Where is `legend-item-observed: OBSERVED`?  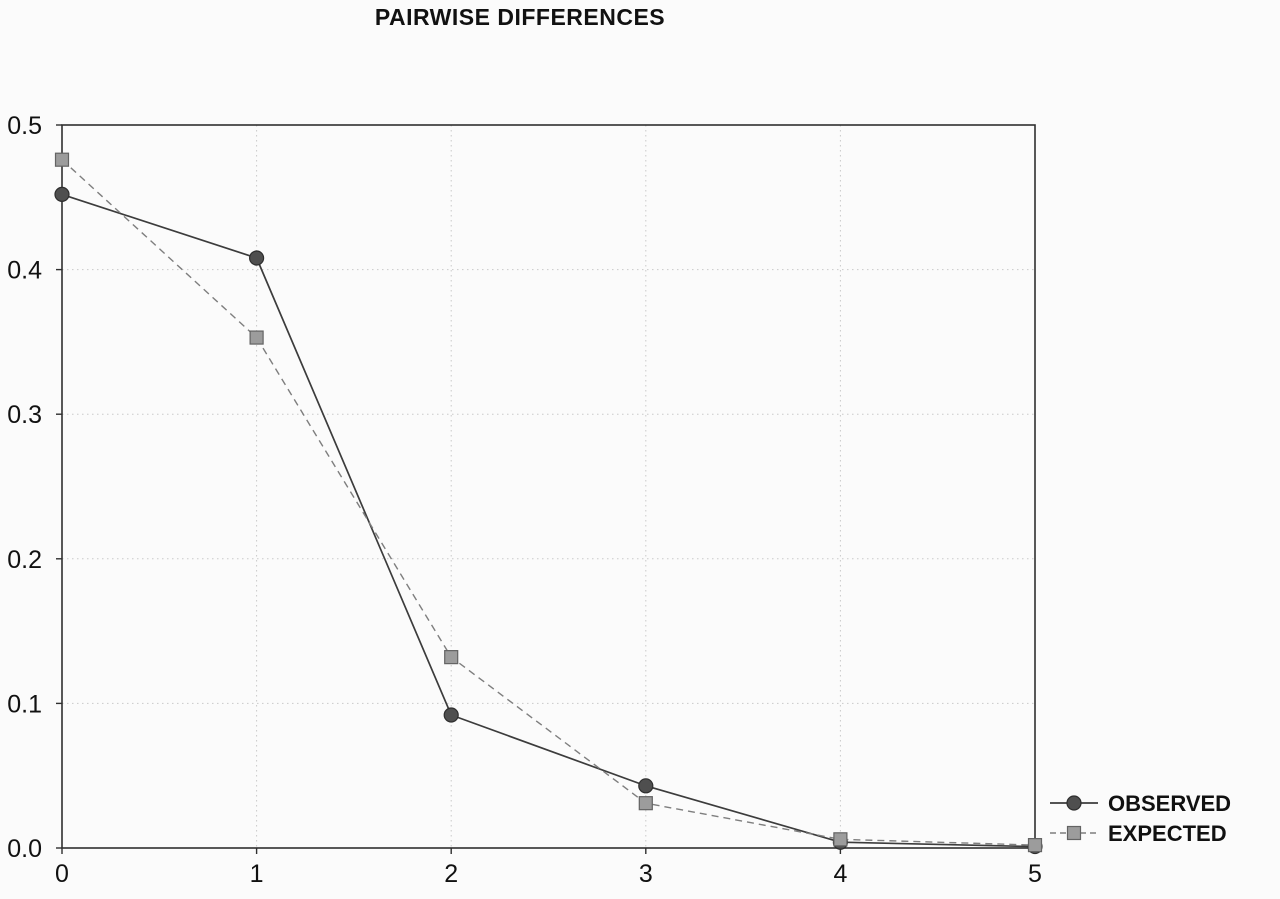
legend-item-observed: OBSERVED is located at coordinates (1140, 803).